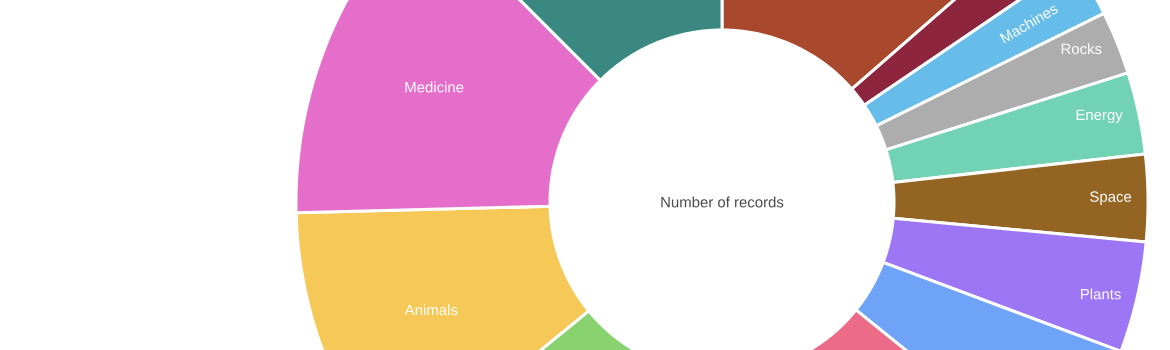 The height and width of the screenshot is (350, 1170). What do you see at coordinates (1081, 49) in the screenshot?
I see `slice-label: Rocks` at bounding box center [1081, 49].